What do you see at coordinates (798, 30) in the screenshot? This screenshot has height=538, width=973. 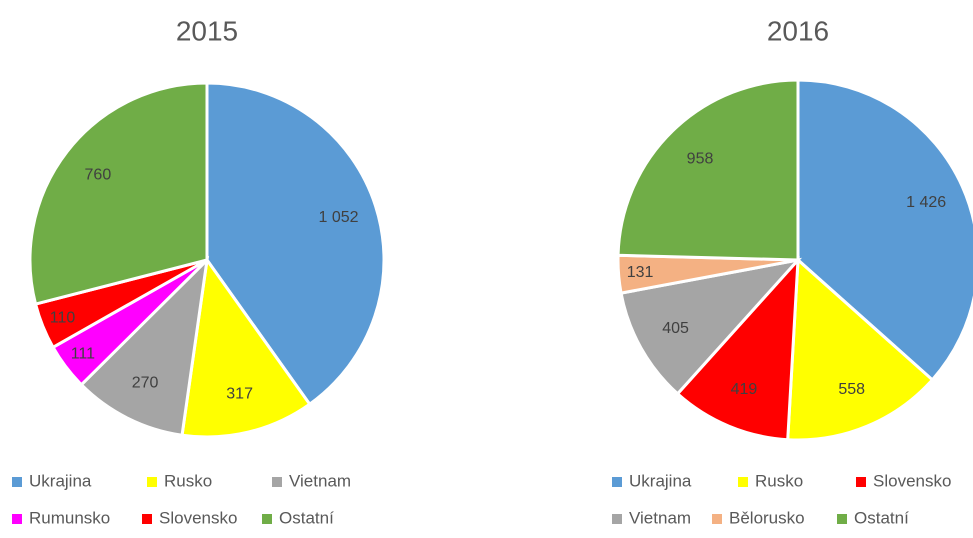 I see `chart-title: 2016` at bounding box center [798, 30].